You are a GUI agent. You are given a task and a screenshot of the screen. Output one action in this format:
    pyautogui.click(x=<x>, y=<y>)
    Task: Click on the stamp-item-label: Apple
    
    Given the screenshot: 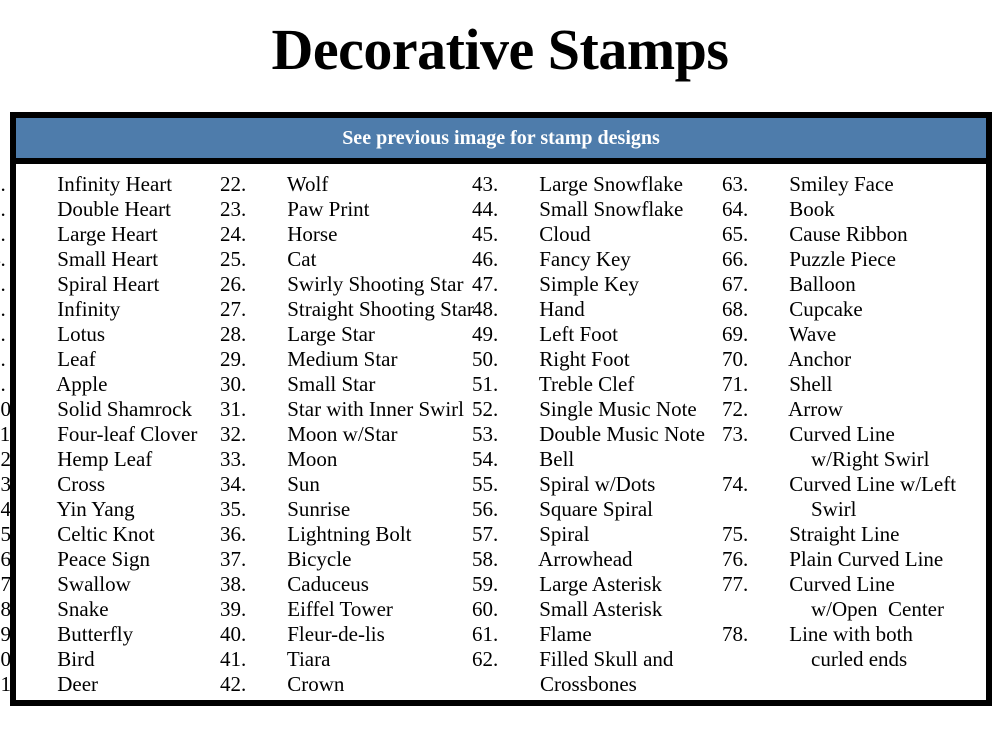 What is the action you would take?
    pyautogui.click(x=80, y=384)
    